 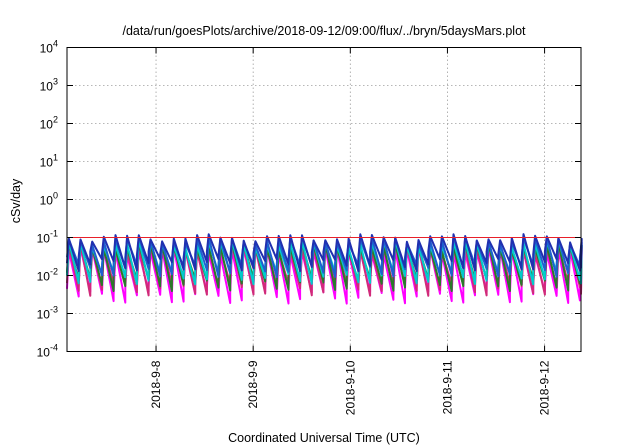 I want to click on y-tick-label: 10¹, so click(x=49, y=161).